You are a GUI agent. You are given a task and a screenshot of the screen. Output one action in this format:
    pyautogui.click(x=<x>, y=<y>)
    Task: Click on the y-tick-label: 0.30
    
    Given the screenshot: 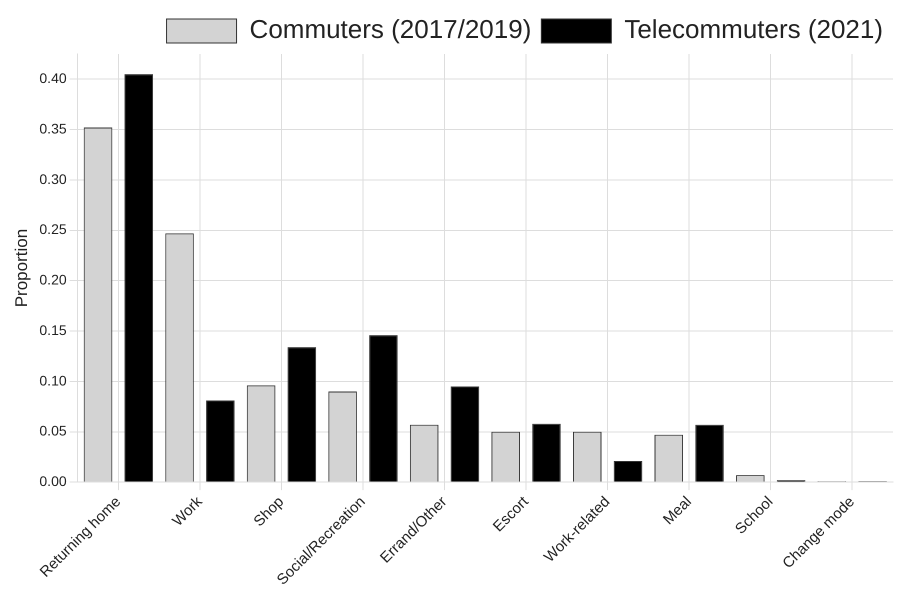 What is the action you would take?
    pyautogui.click(x=53, y=178)
    